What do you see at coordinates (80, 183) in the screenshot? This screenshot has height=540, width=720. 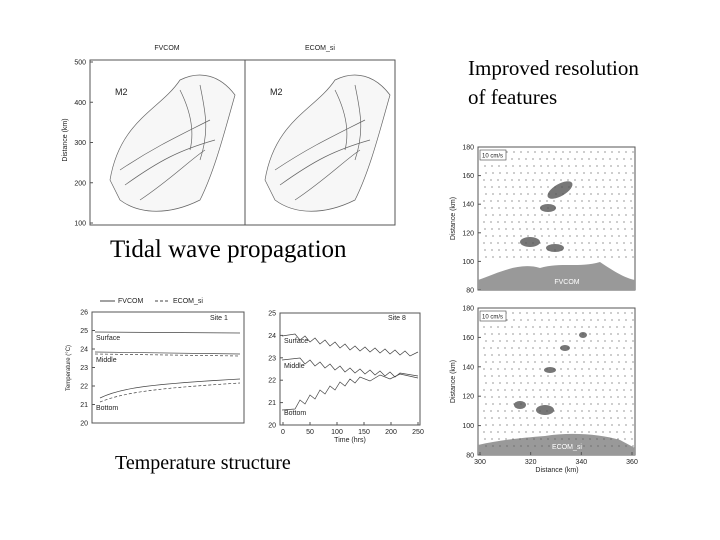 I see `y-tick-label: 200` at bounding box center [80, 183].